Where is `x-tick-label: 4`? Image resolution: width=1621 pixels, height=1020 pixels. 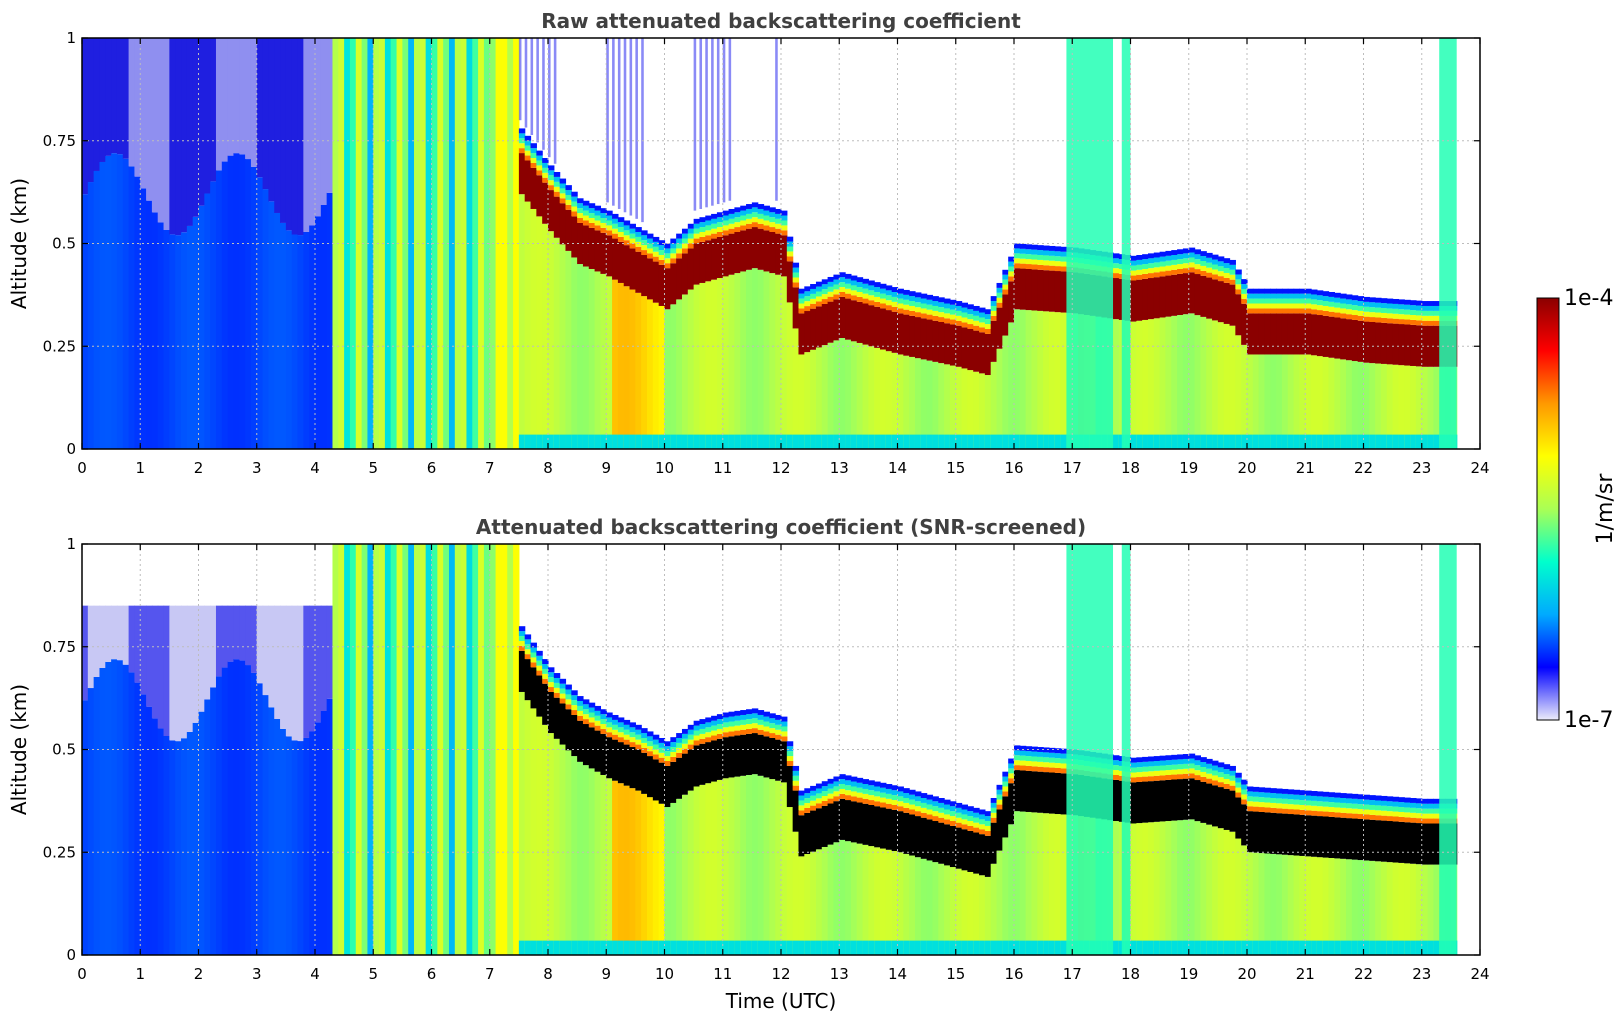
x-tick-label: 4 is located at coordinates (315, 468).